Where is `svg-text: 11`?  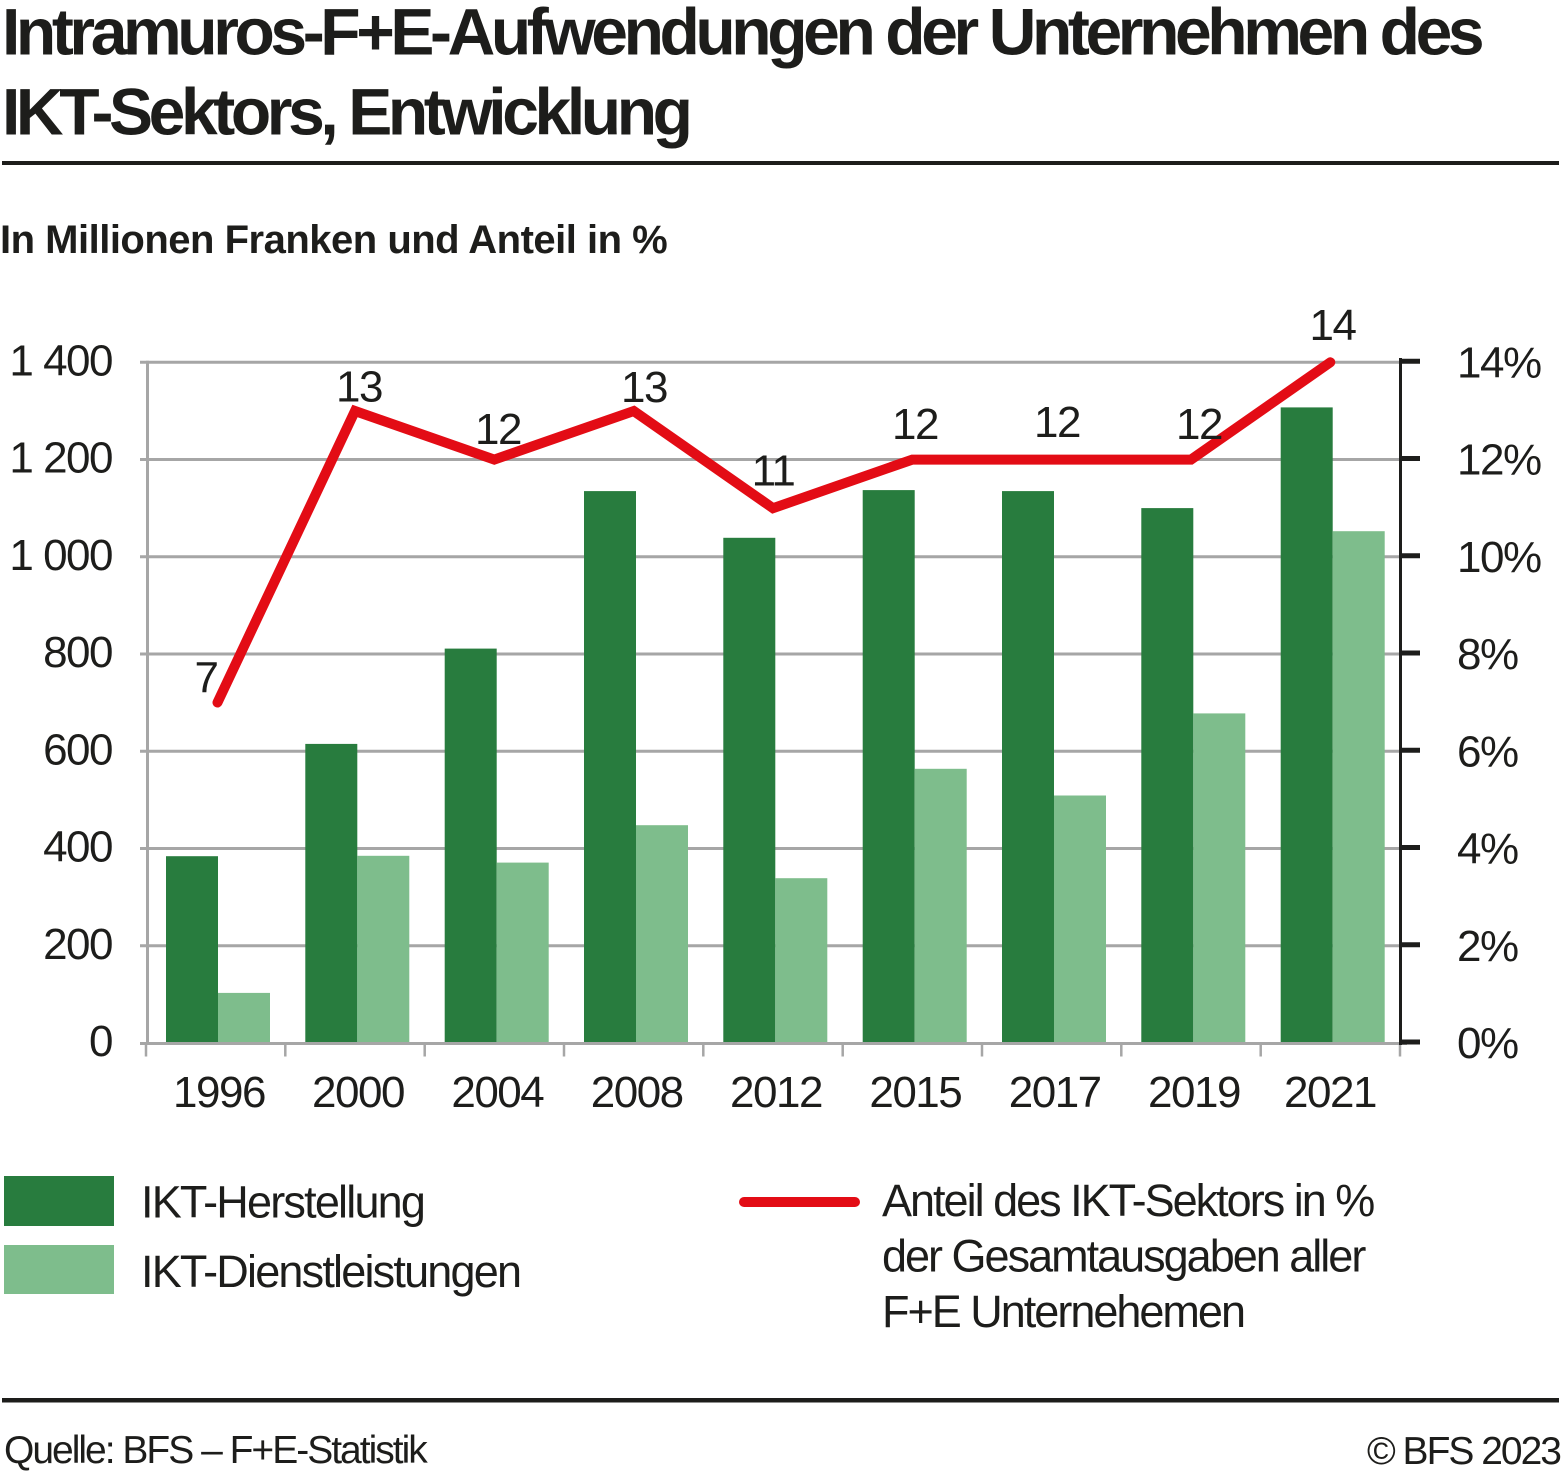 svg-text: 11 is located at coordinates (773, 471).